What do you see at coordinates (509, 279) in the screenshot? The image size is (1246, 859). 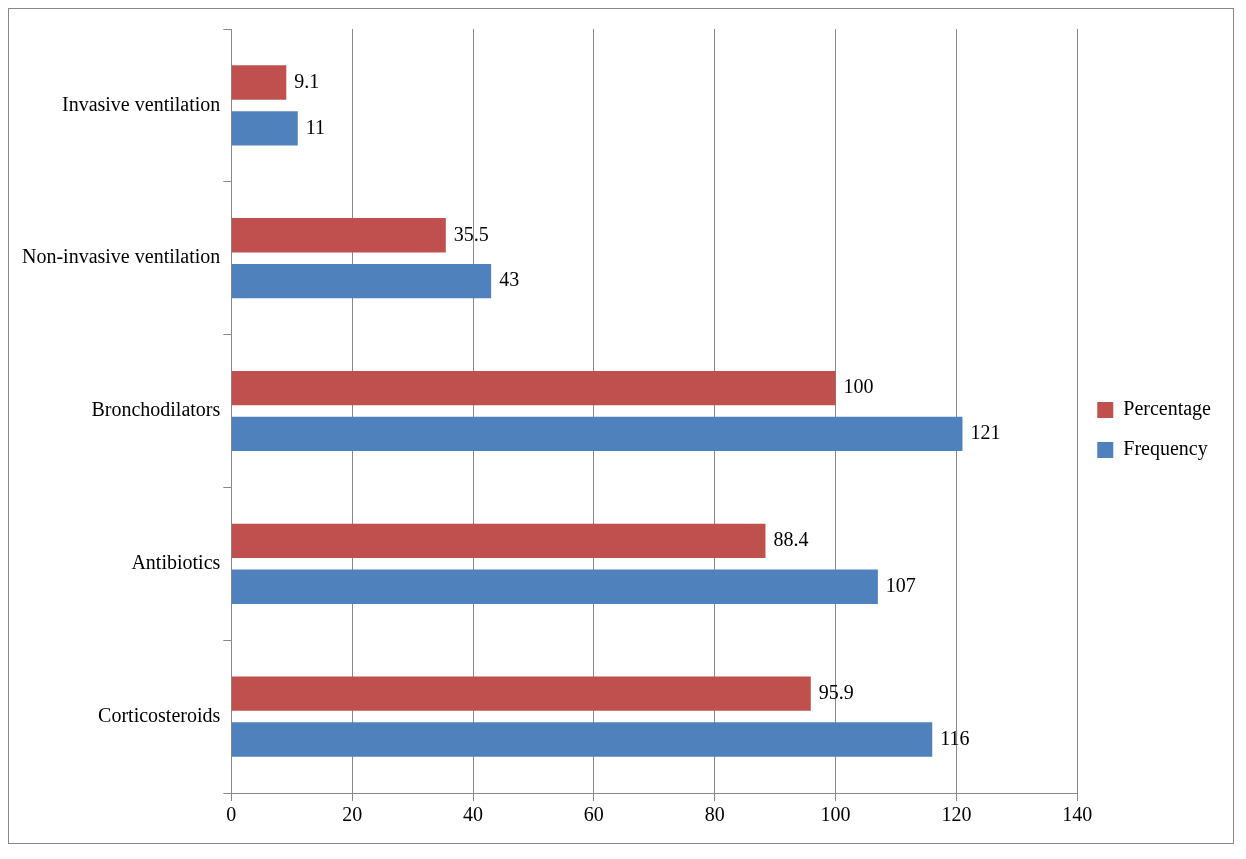 I see `data-label: 43` at bounding box center [509, 279].